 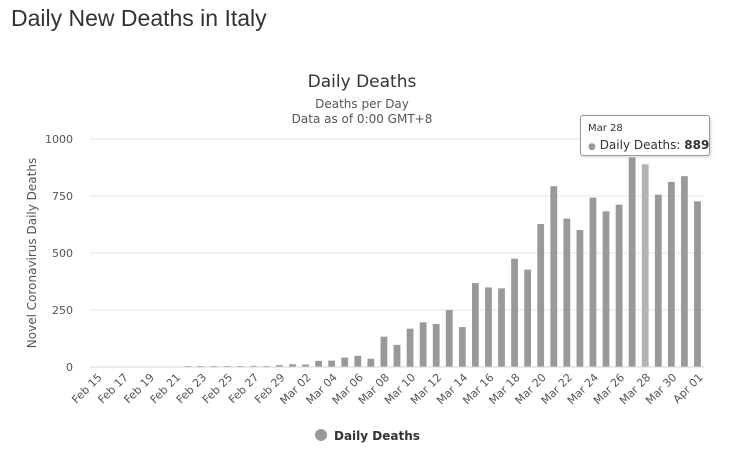 I want to click on y-tick-label: 500, so click(x=62, y=253).